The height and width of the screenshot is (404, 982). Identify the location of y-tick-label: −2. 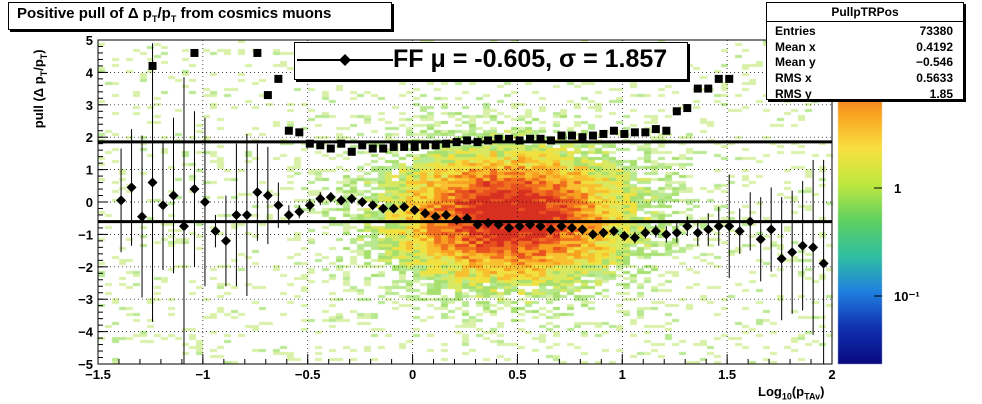
(85, 267).